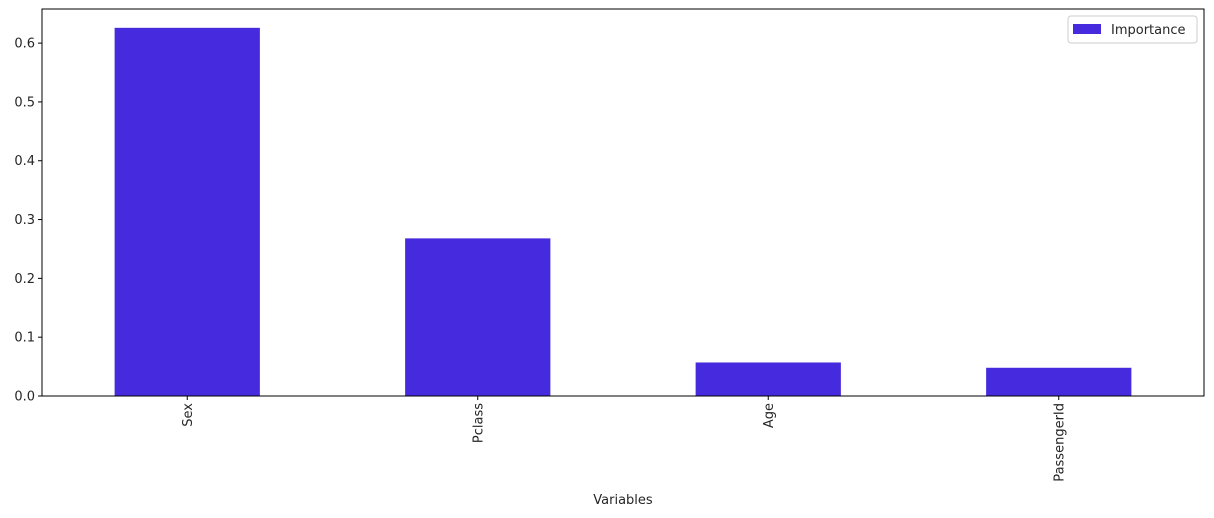 The image size is (1214, 518). What do you see at coordinates (187, 211) in the screenshot?
I see `bar-sex` at bounding box center [187, 211].